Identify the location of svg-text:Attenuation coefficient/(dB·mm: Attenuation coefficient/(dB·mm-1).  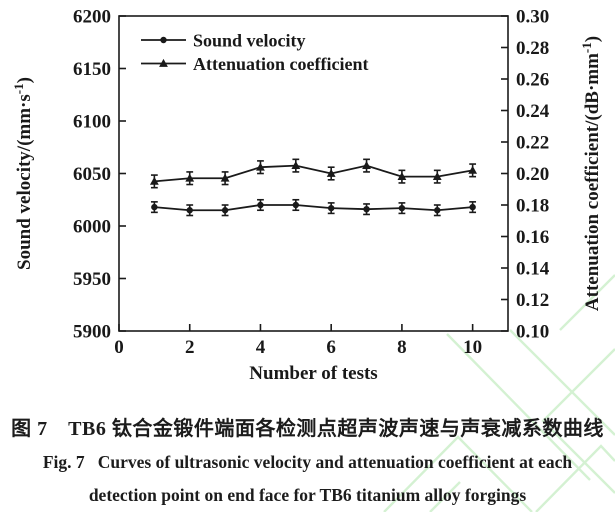
(591, 173).